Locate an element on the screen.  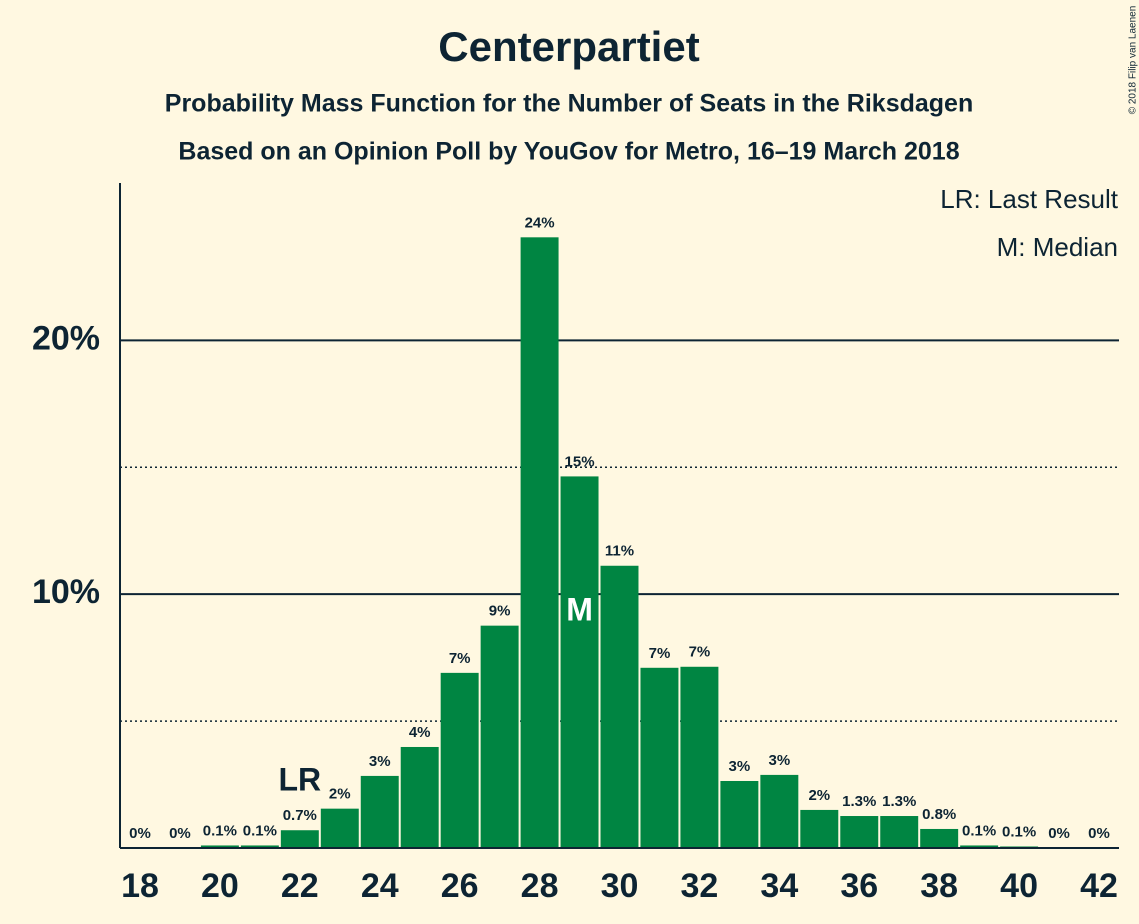
x-tick-label: 38 is located at coordinates (939, 886).